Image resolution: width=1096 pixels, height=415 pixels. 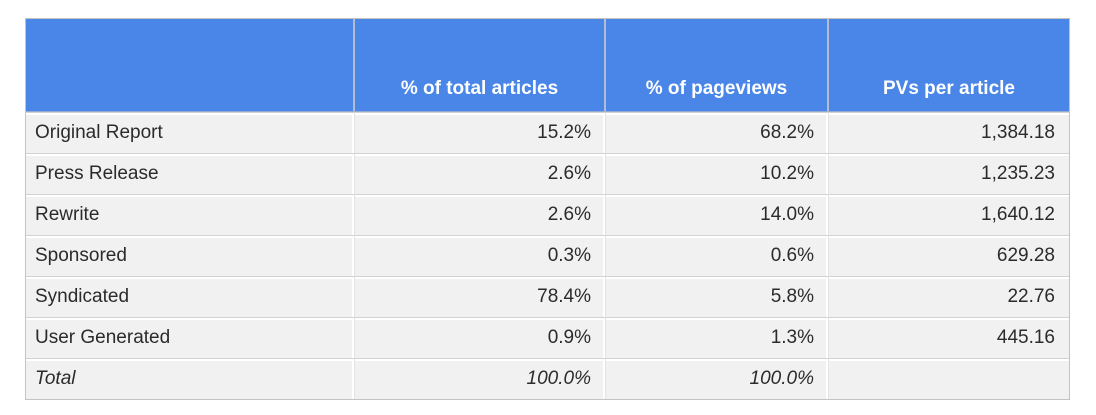 I want to click on table-row-press-release: Press Release 2.6% 10.2% 1,235.23, so click(x=547, y=173).